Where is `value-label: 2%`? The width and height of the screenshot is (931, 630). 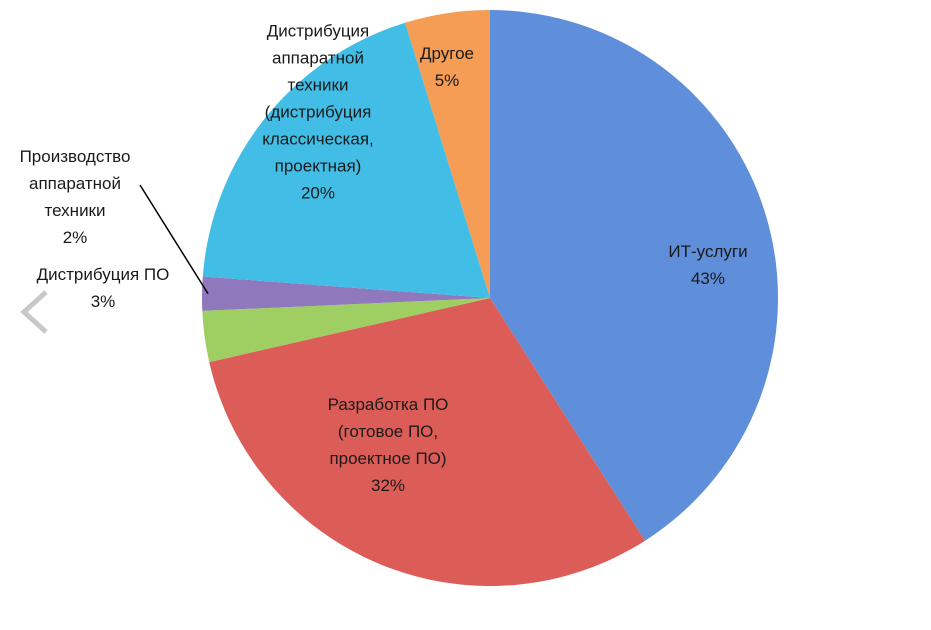
value-label: 2% is located at coordinates (75, 237).